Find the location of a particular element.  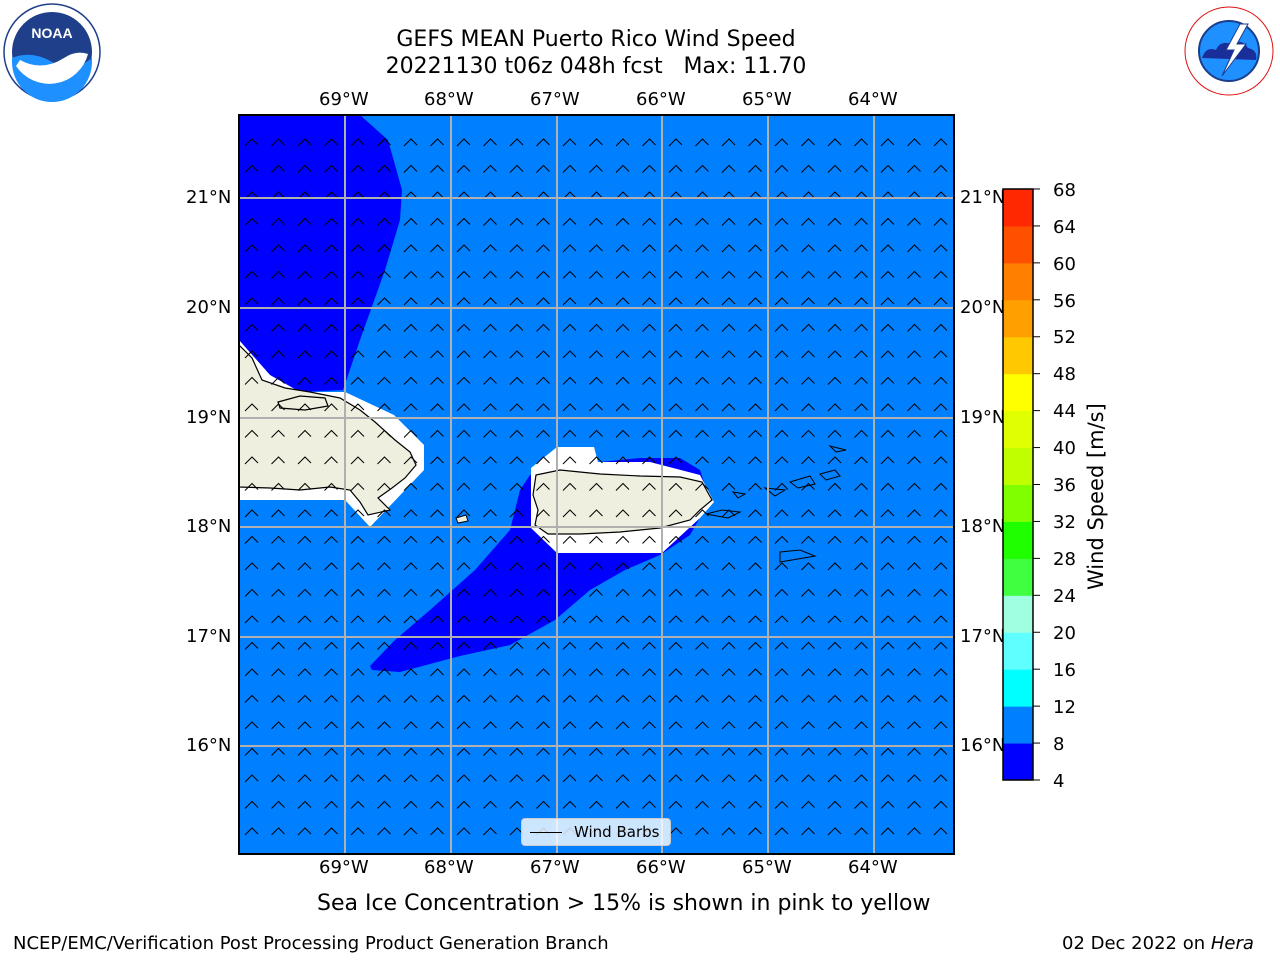

nws-logo is located at coordinates (1229, 51).